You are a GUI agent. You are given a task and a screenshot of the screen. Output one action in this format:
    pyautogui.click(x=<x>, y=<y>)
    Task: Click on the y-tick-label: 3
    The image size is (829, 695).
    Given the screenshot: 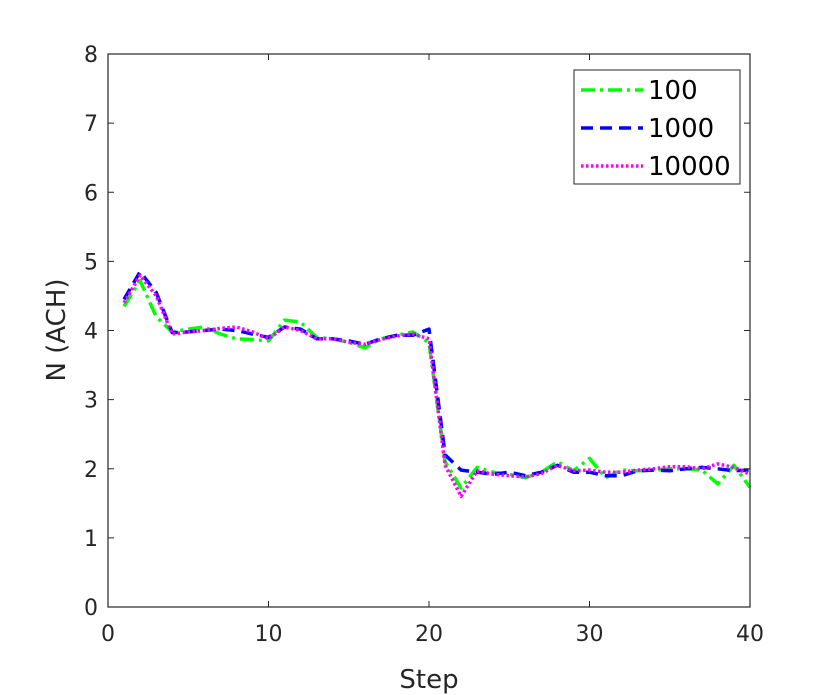 What is the action you would take?
    pyautogui.click(x=91, y=401)
    